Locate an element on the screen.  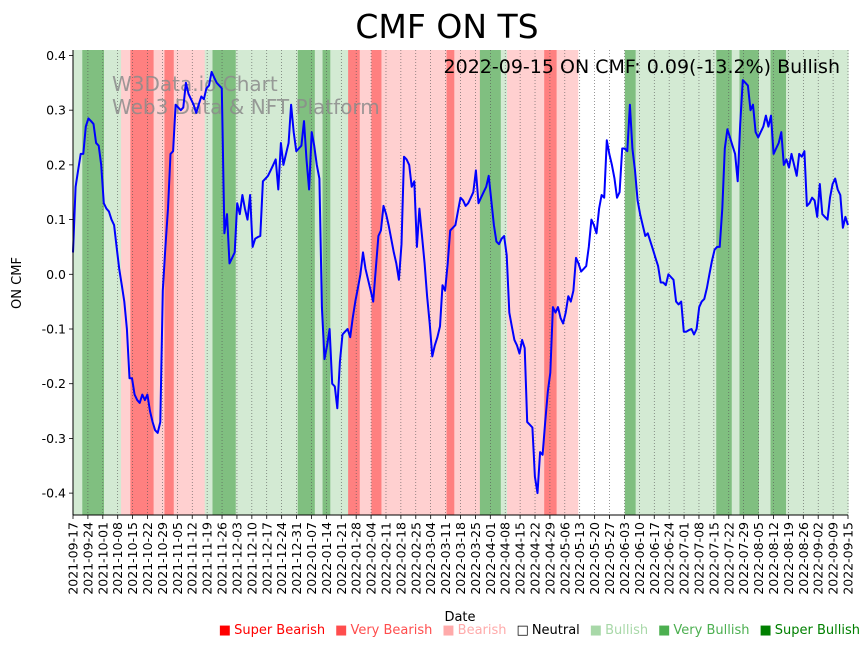
x-tick-label: 2021-10-15 is located at coordinates (132, 558).